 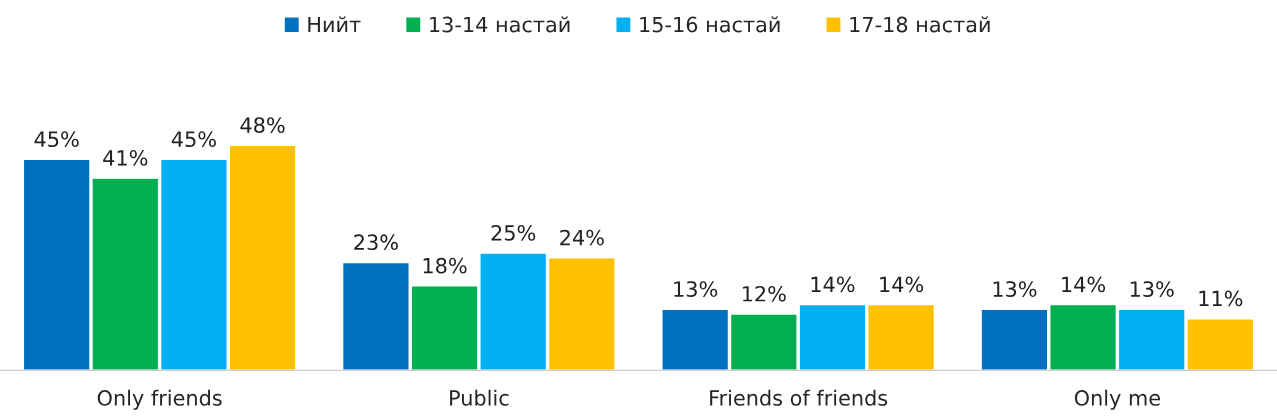 What do you see at coordinates (262, 125) in the screenshot?
I see `data-label: 48%` at bounding box center [262, 125].